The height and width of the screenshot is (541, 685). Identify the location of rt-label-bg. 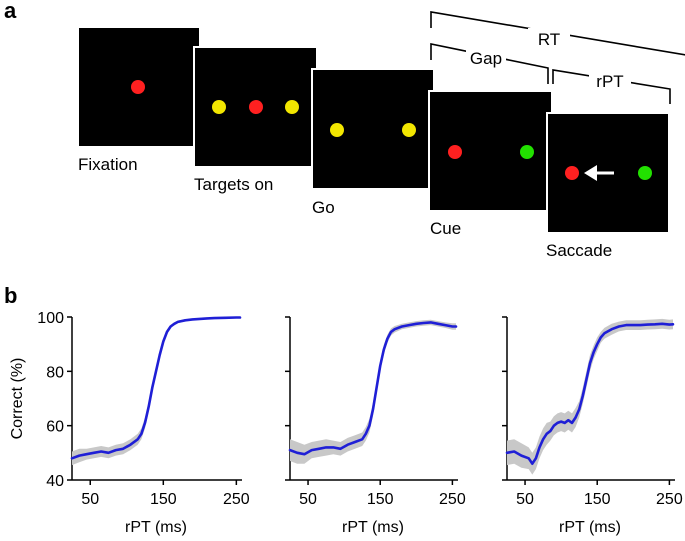
(549, 39).